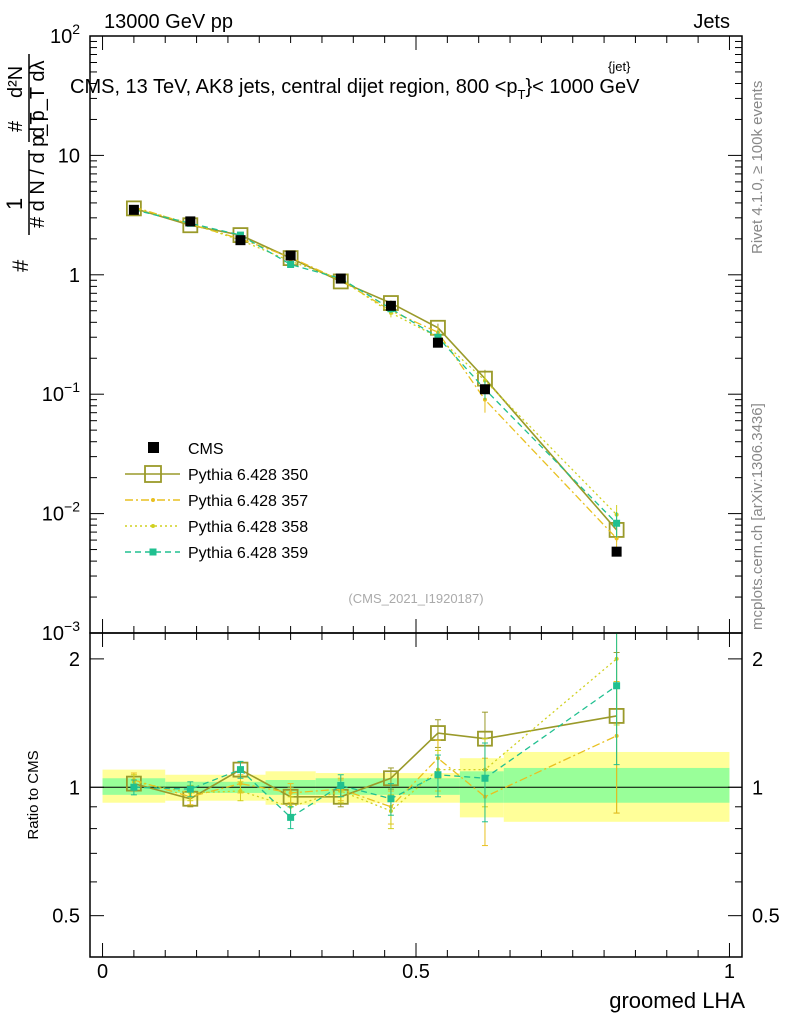 The height and width of the screenshot is (1024, 786). What do you see at coordinates (248, 501) in the screenshot?
I see `legend-label: Pythia 6.428 357` at bounding box center [248, 501].